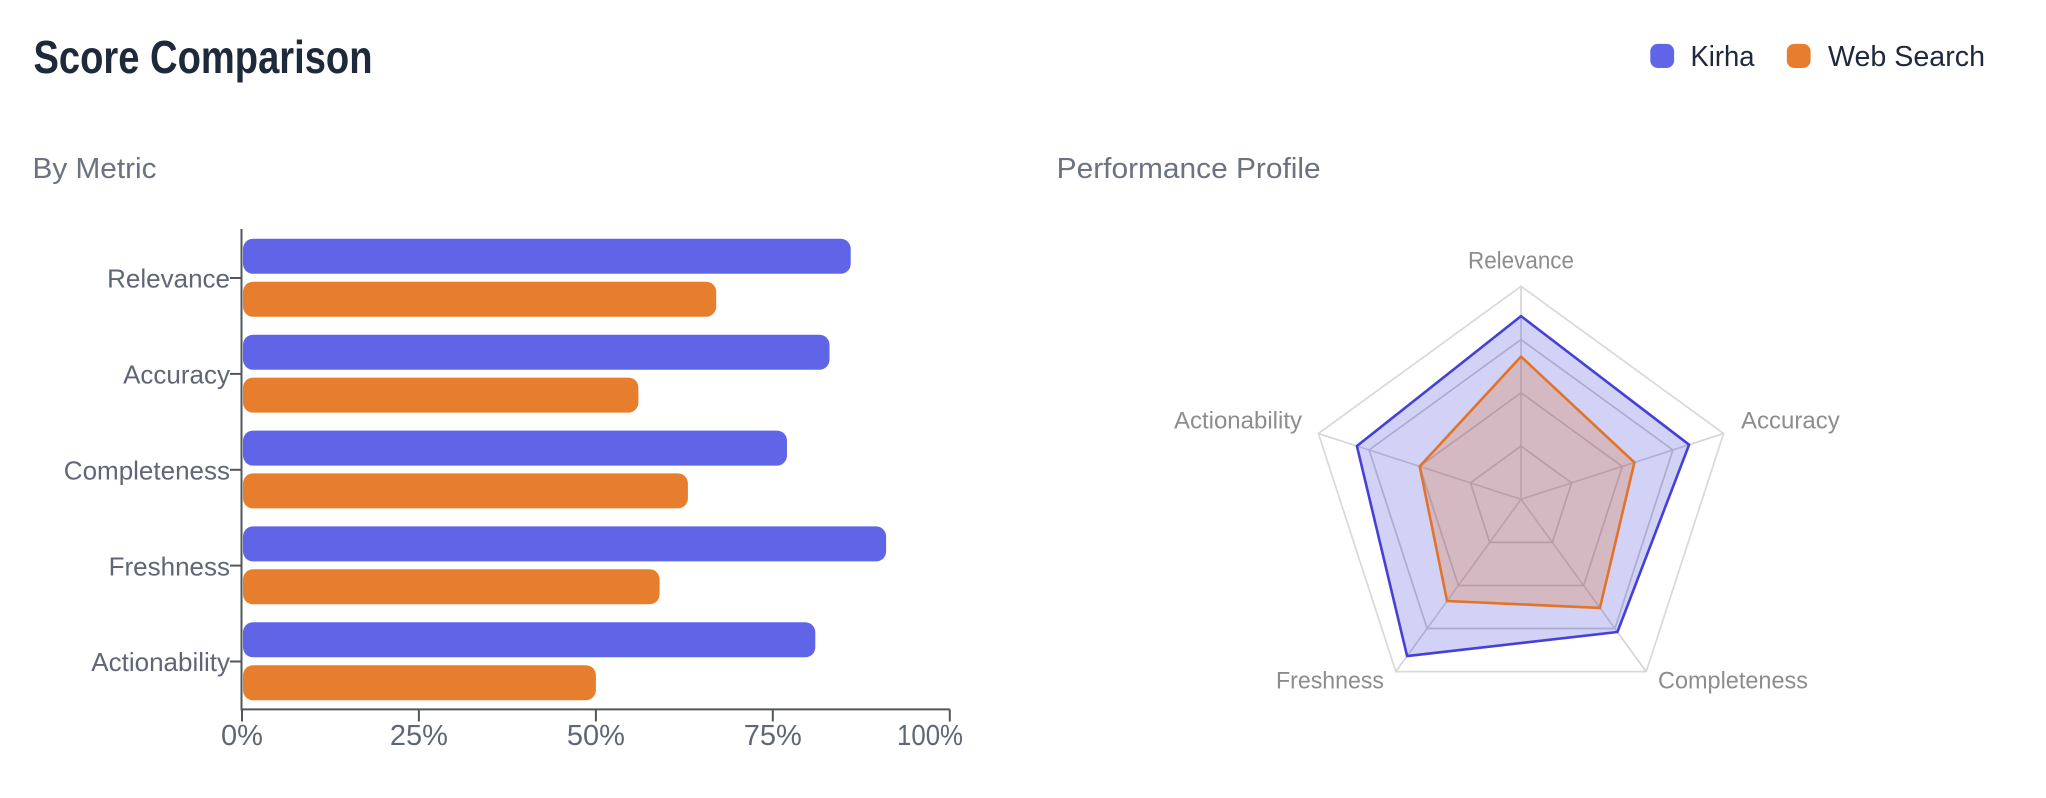 Image resolution: width=2046 pixels, height=798 pixels. Describe the element at coordinates (242, 736) in the screenshot. I see `svg-text: 0%` at that location.